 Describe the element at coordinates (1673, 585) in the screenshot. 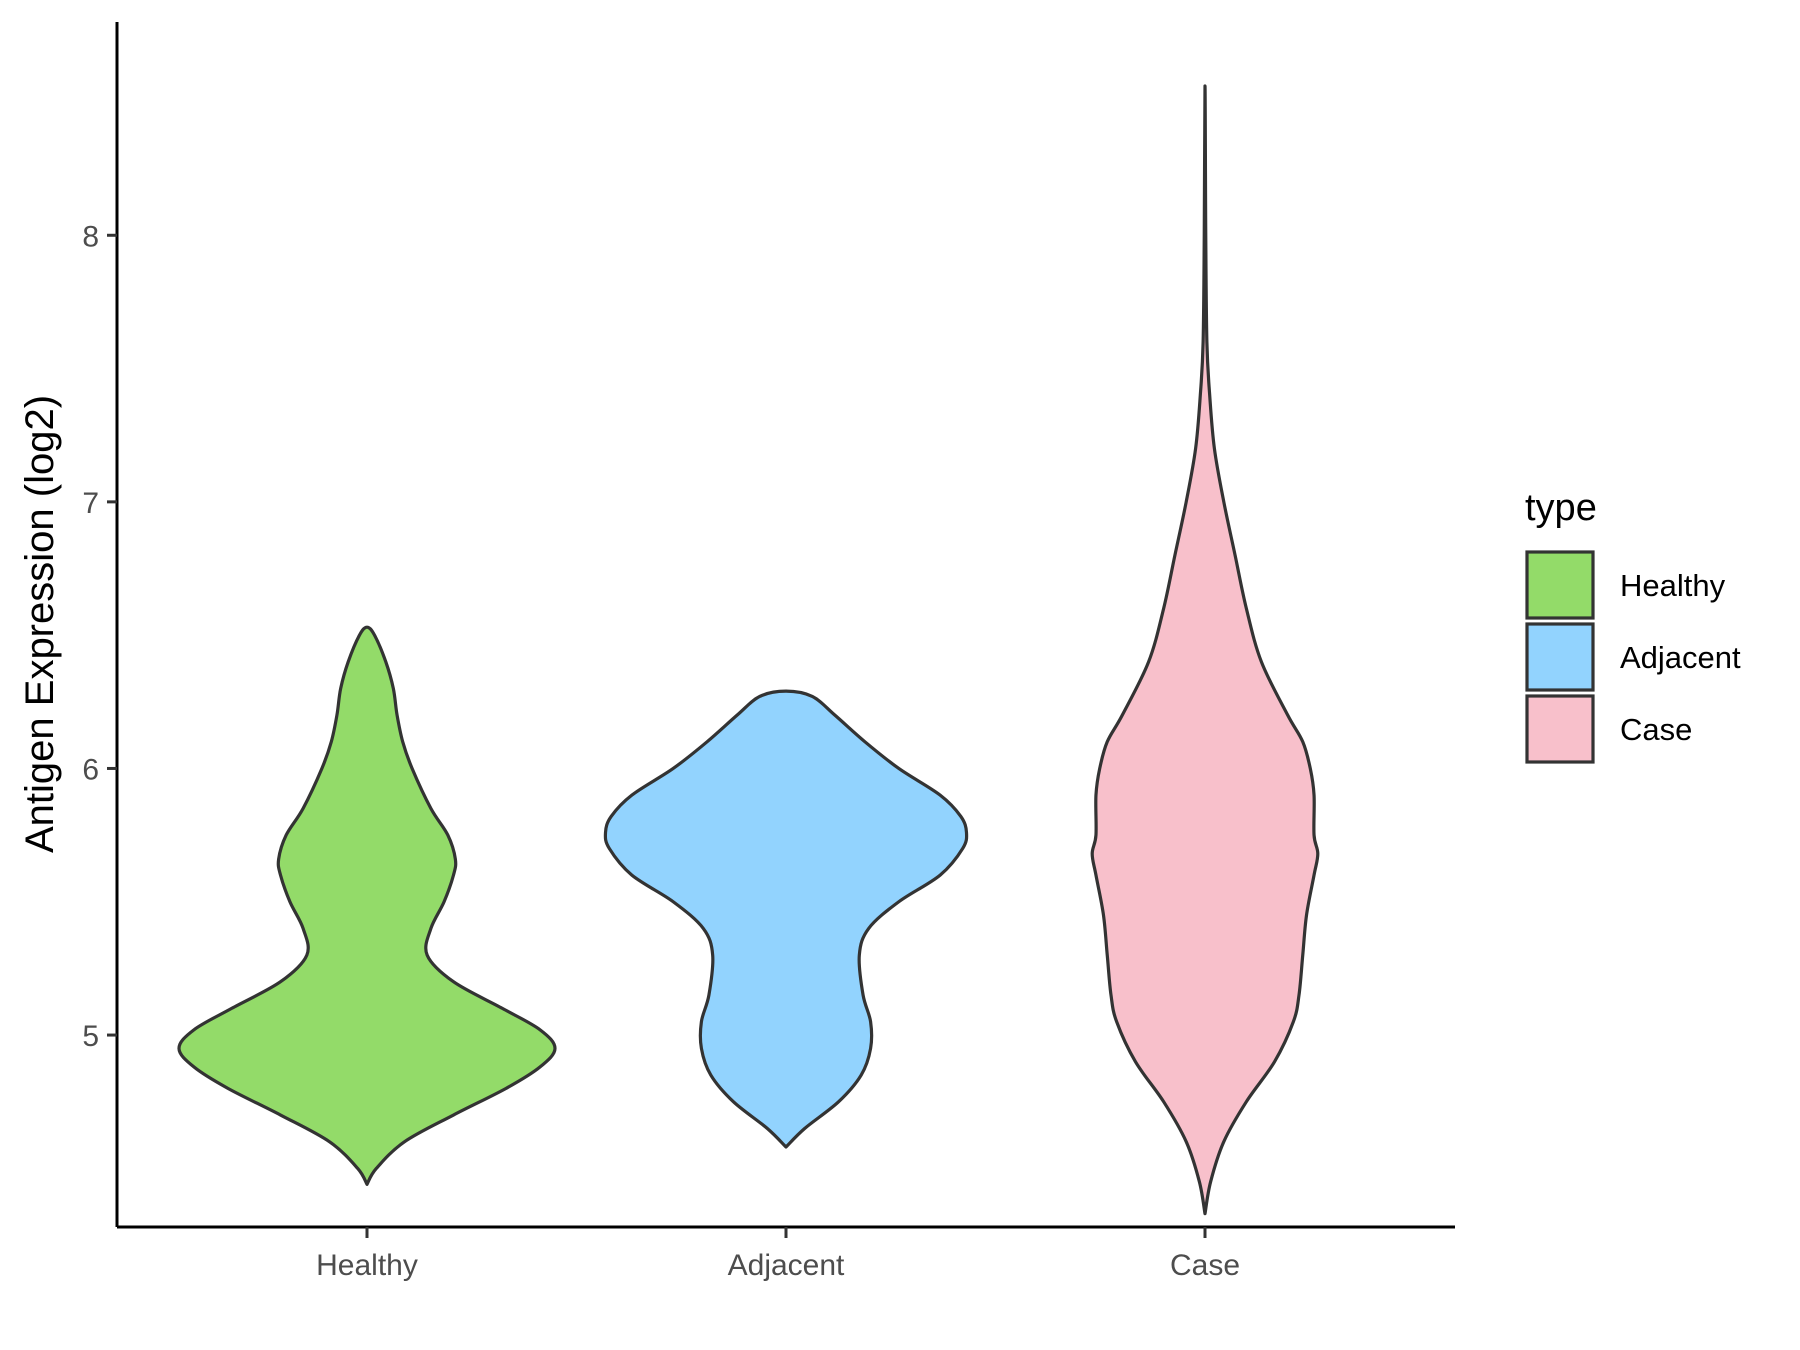

I see `legend-label-healthy: Healthy` at that location.